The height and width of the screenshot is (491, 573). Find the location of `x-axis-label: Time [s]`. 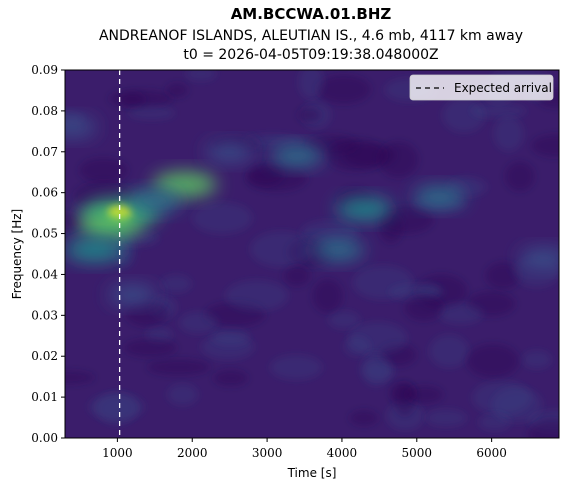

x-axis-label: Time [s] is located at coordinates (312, 473).